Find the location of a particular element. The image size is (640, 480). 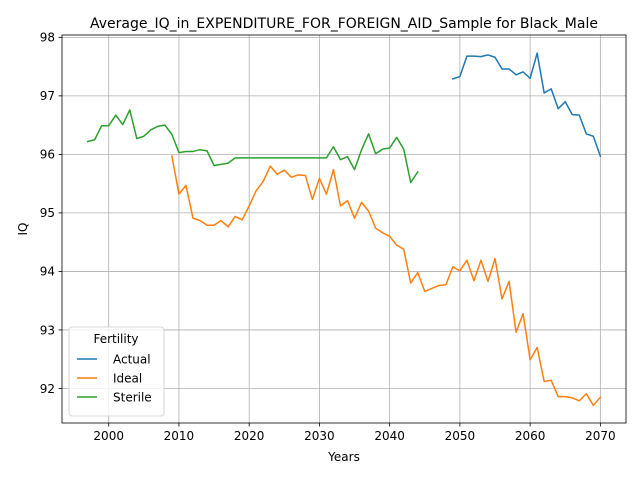

legend-label-sterile: Sterile is located at coordinates (132, 397).